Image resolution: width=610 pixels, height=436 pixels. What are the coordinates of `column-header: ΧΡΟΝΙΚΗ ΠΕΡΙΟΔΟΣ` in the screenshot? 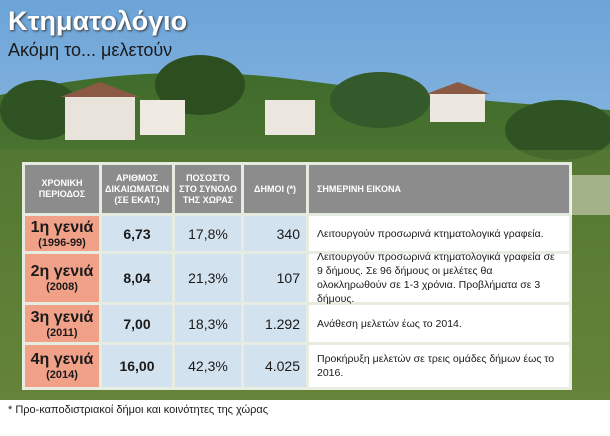 It's located at (62, 189).